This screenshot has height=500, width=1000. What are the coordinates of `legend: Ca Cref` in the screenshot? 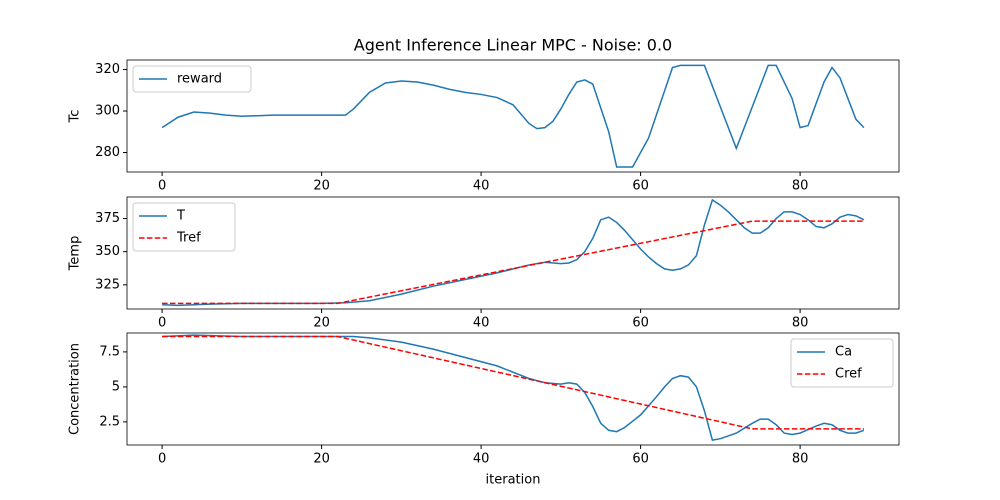 It's located at (842, 363).